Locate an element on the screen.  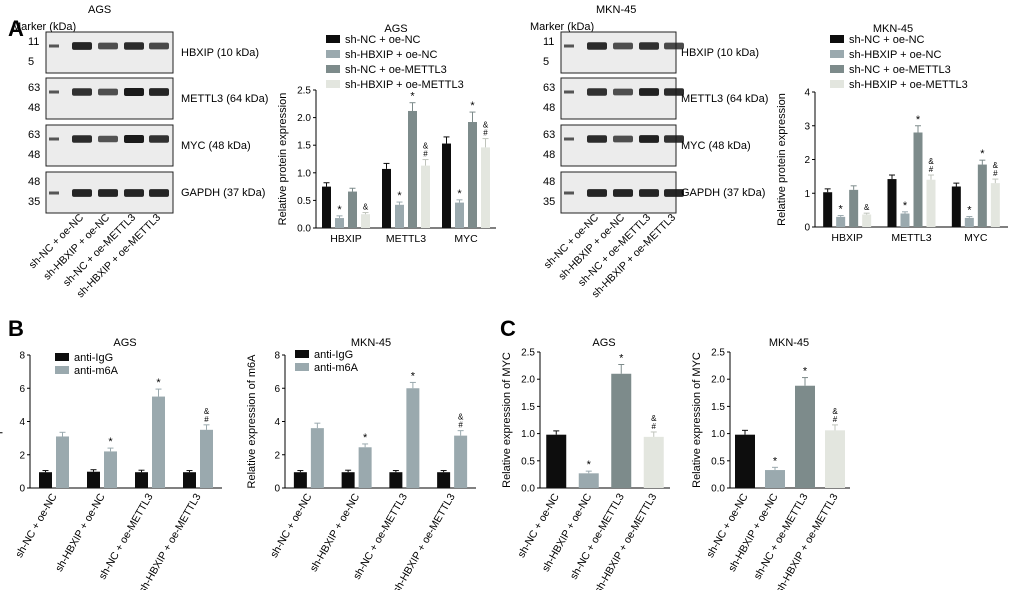
legend-label: sh-HBXIP + oe-METTL3 is located at coordinates (908, 85).